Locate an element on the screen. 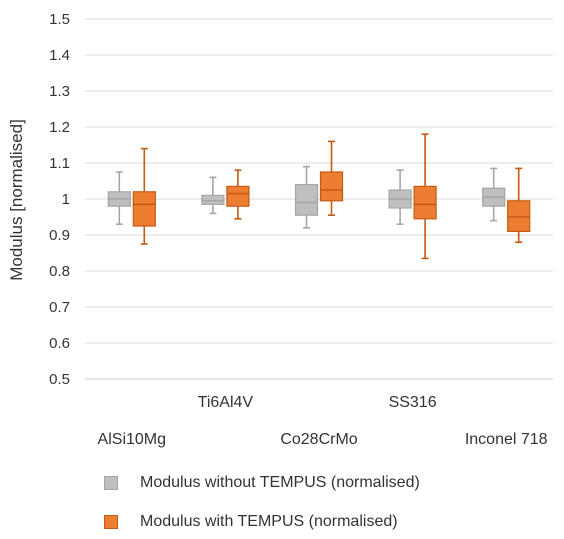  x-category-label: SS316 is located at coordinates (413, 402).